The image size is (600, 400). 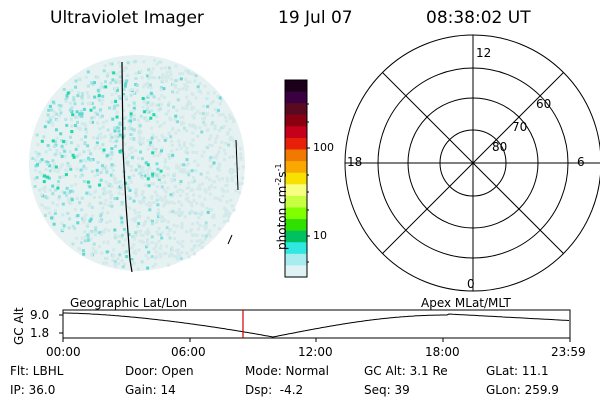 I want to click on timeline-y-axis-label: GC Alt, so click(x=19, y=326).